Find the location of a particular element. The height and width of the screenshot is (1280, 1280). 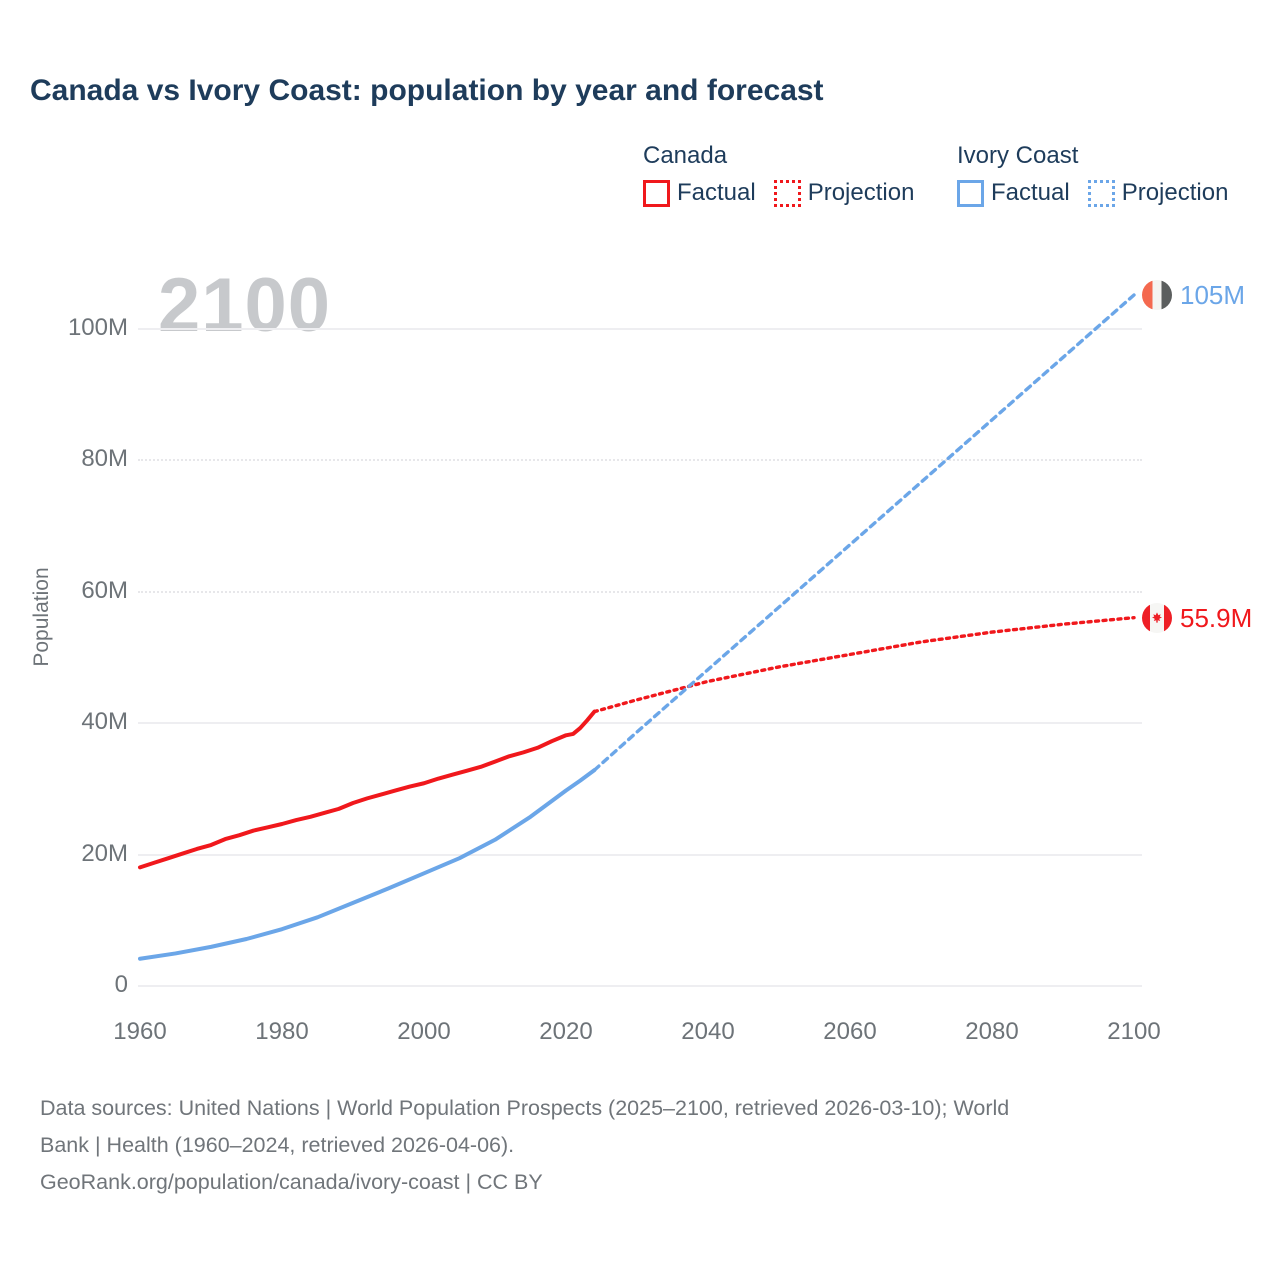

ivory-coast-flag-icon is located at coordinates (1157, 295).